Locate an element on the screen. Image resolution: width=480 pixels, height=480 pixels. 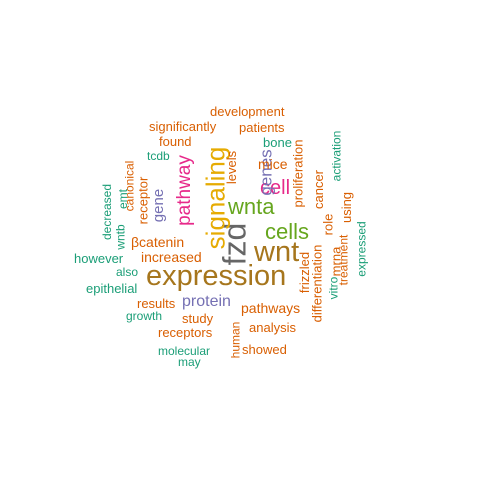
word-wntb: wntb is located at coordinates (120, 237).